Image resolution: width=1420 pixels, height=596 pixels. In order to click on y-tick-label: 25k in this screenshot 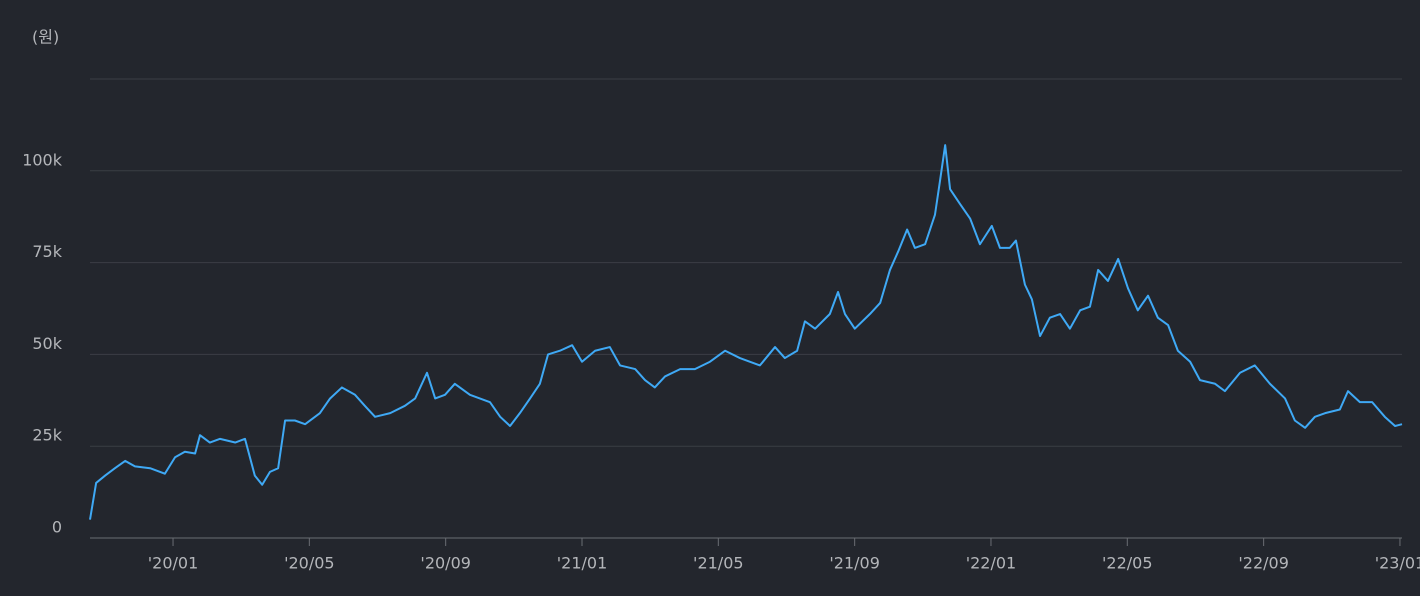, I will do `click(47, 435)`.